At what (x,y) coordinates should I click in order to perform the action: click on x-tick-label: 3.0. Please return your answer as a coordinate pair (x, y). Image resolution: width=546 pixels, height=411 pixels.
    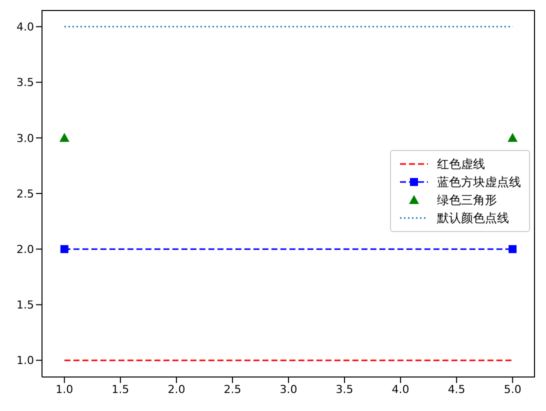
    Looking at the image, I should click on (289, 389).